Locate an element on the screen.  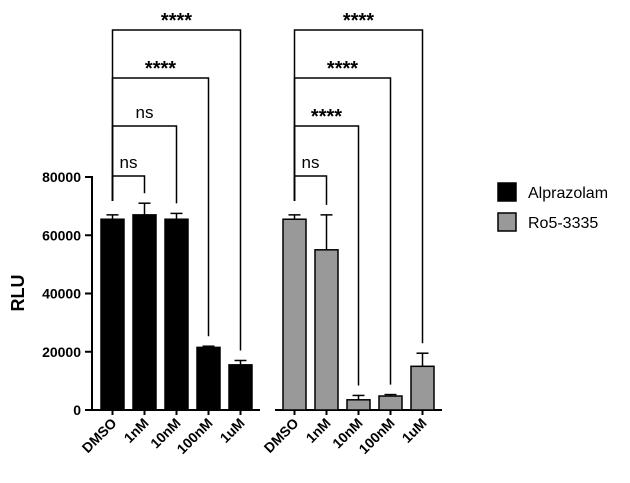
y-tick-label: 0 is located at coordinates (77, 410).